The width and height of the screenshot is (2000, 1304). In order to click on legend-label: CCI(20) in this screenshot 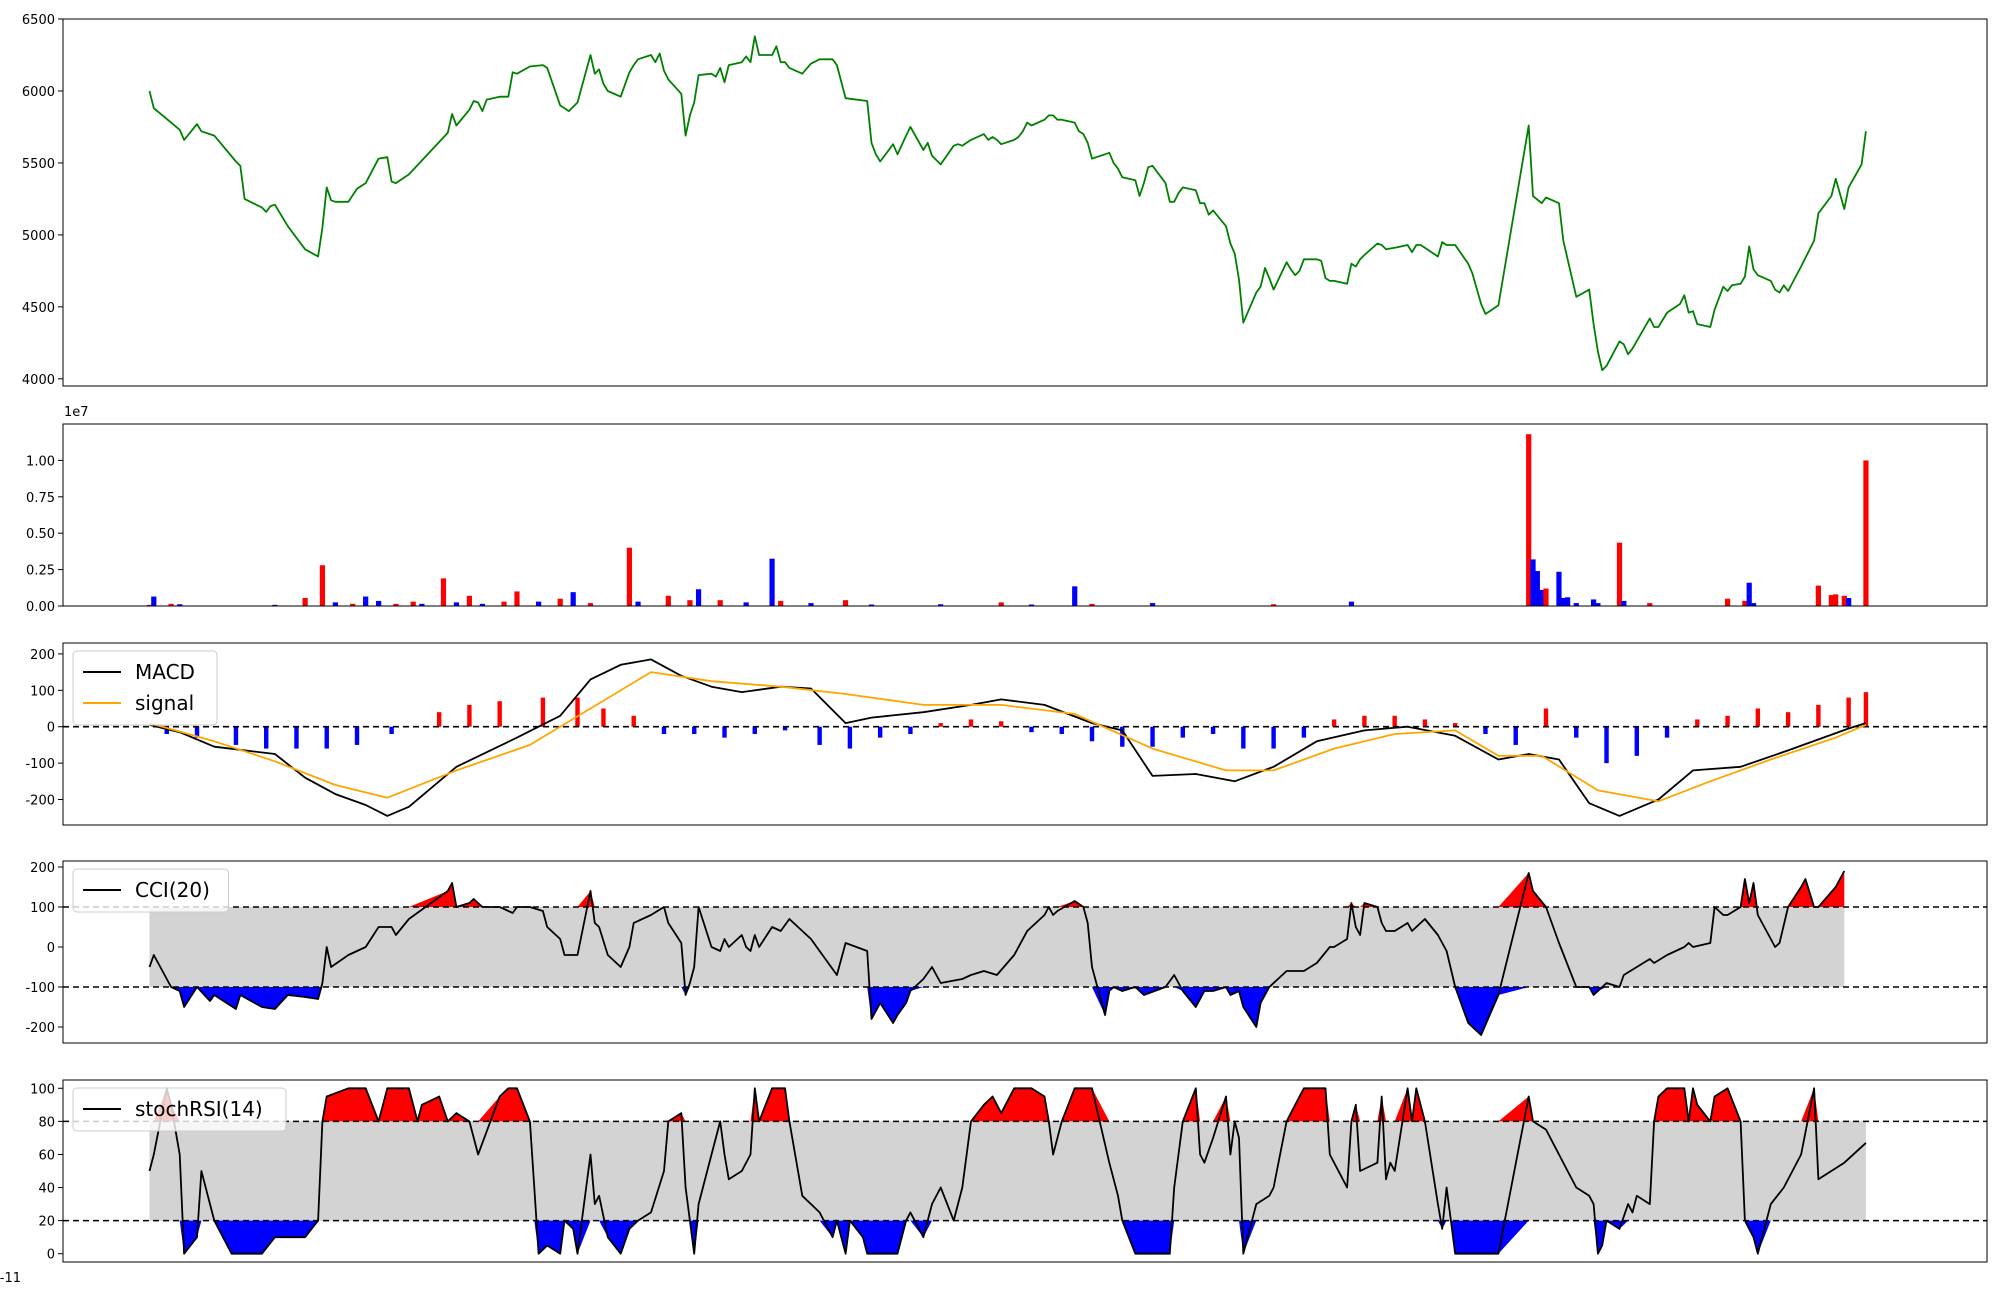, I will do `click(172, 890)`.